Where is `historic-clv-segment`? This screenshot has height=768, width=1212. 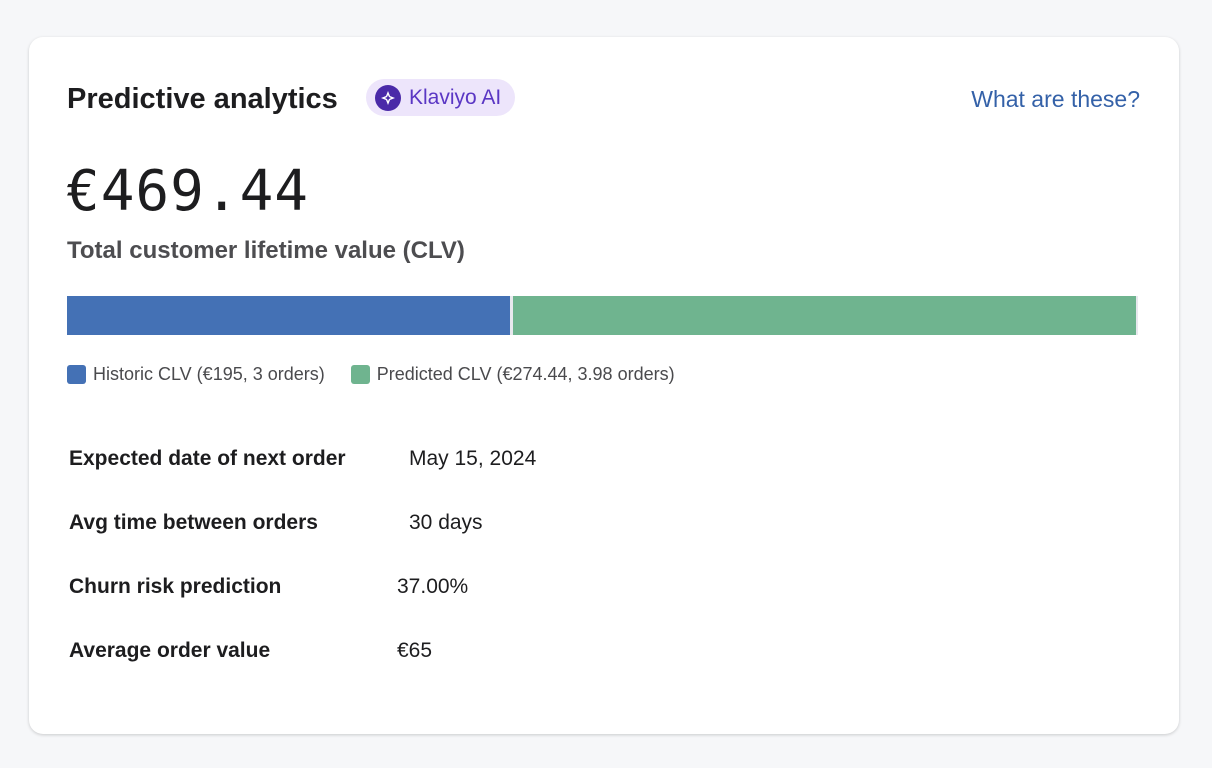 historic-clv-segment is located at coordinates (288, 315).